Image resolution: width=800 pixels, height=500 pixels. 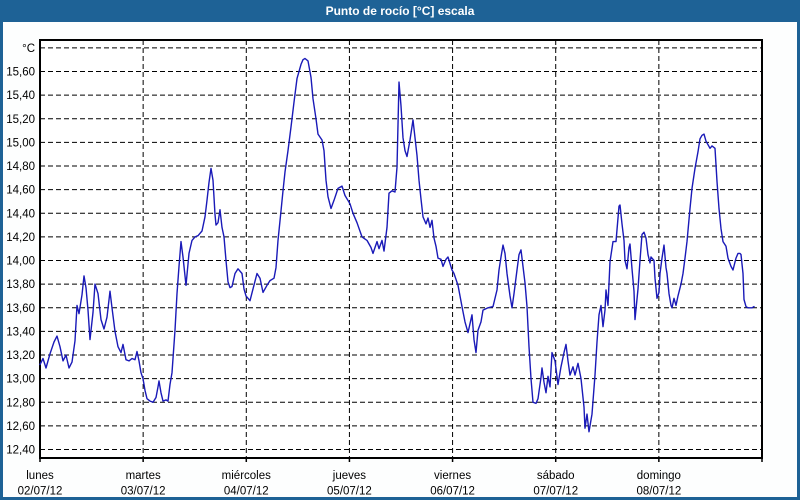 I want to click on x-tick-day-label: domingo, so click(x=659, y=476).